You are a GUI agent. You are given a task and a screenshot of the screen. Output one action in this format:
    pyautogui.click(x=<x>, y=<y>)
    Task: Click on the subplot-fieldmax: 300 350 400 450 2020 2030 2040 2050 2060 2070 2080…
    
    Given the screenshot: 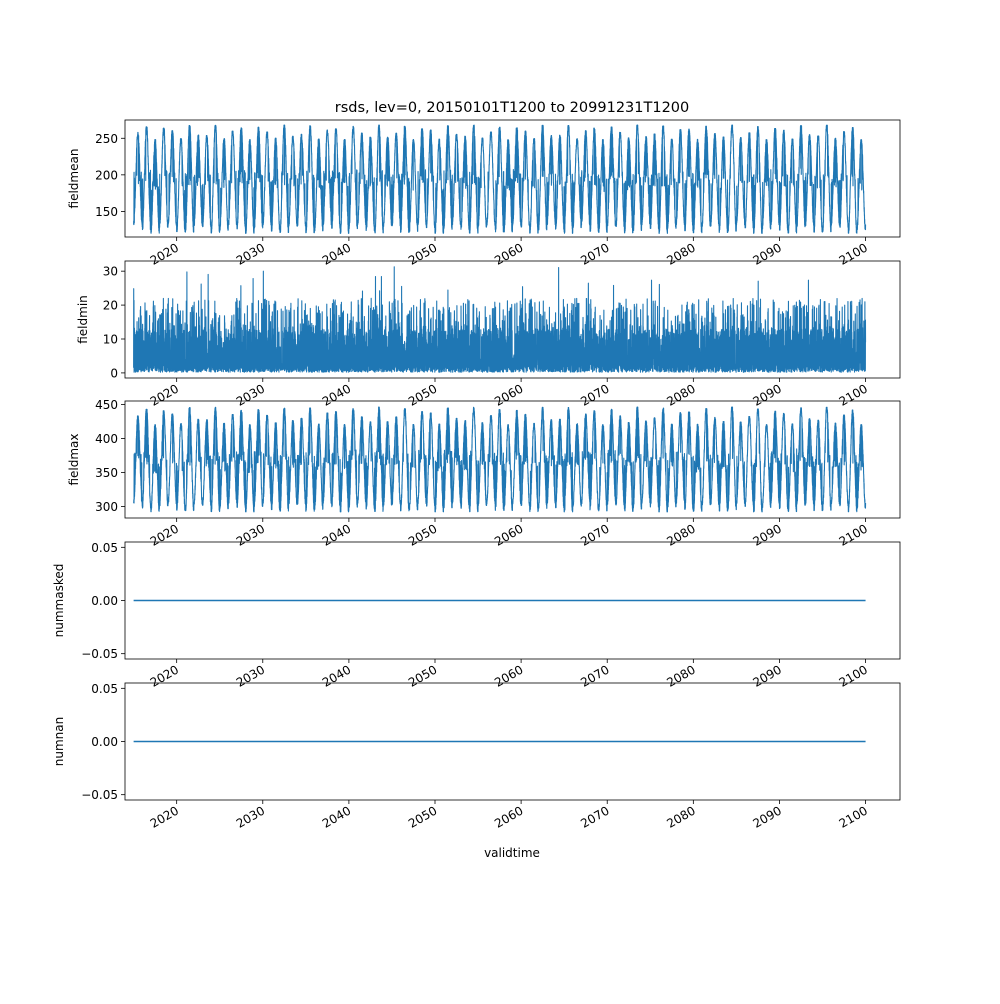 What is the action you would take?
    pyautogui.click(x=484, y=473)
    